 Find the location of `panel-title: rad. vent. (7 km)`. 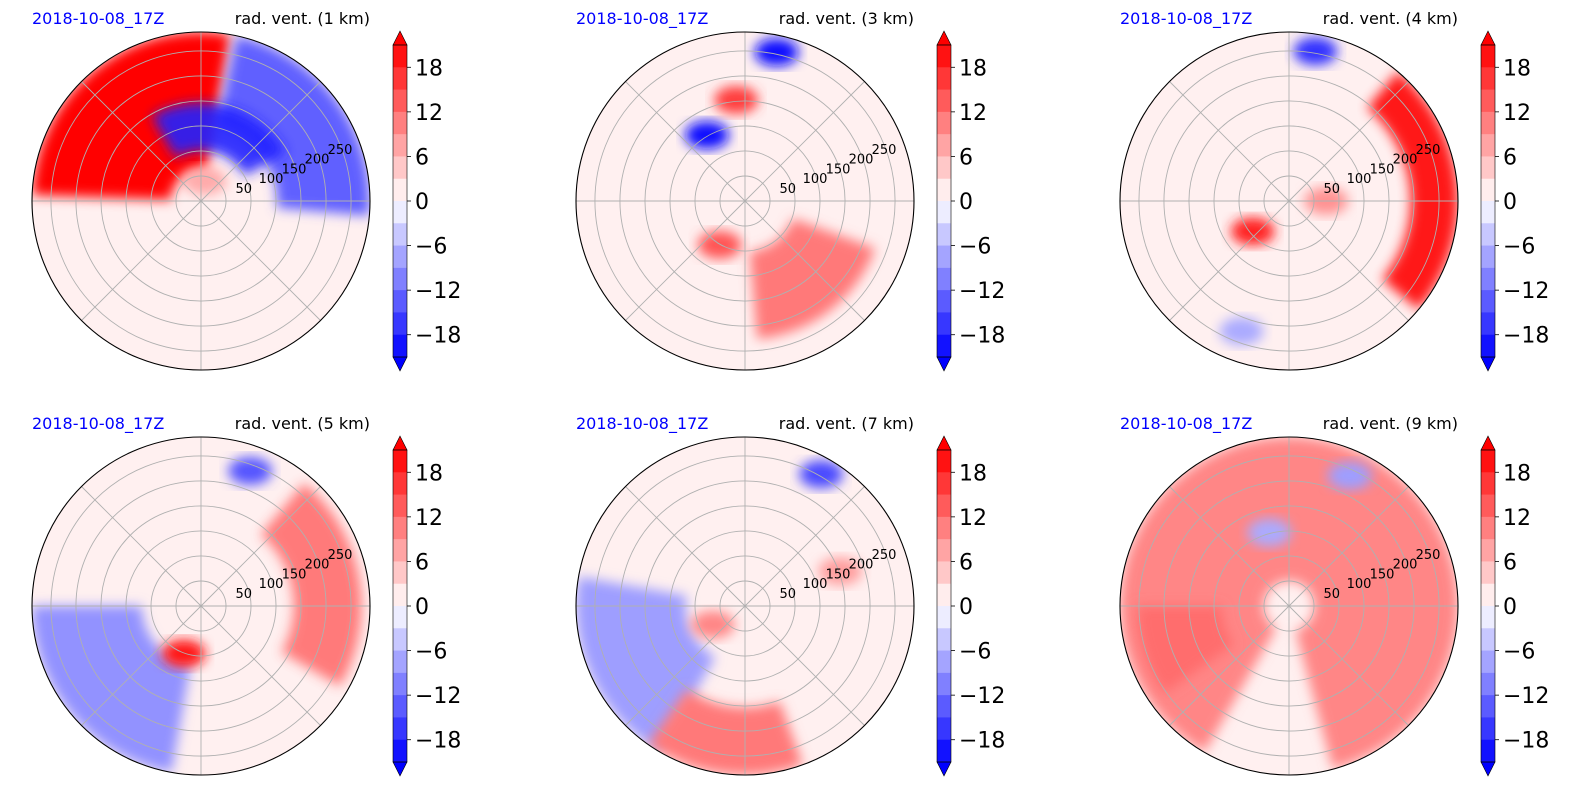

panel-title: rad. vent. (7 km) is located at coordinates (846, 423).